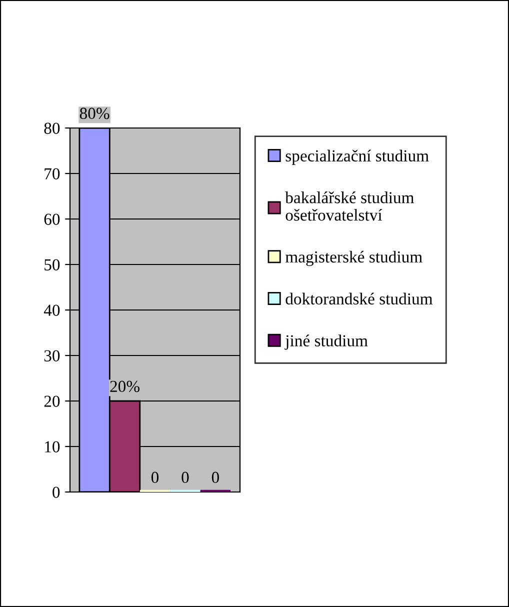  What do you see at coordinates (52, 264) in the screenshot?
I see `y-tick-label: 50` at bounding box center [52, 264].